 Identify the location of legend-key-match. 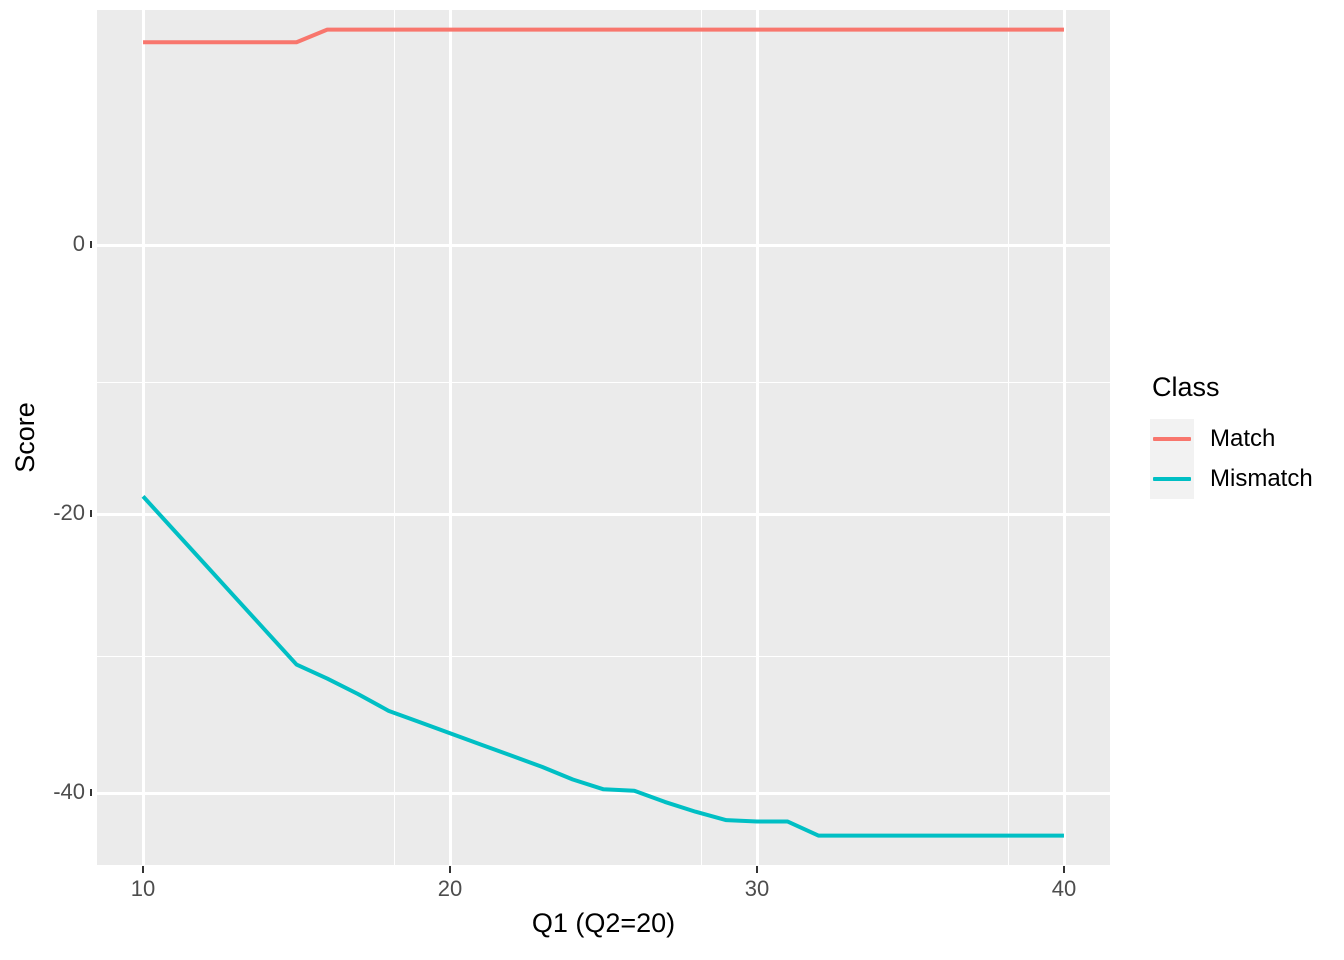
(1172, 439).